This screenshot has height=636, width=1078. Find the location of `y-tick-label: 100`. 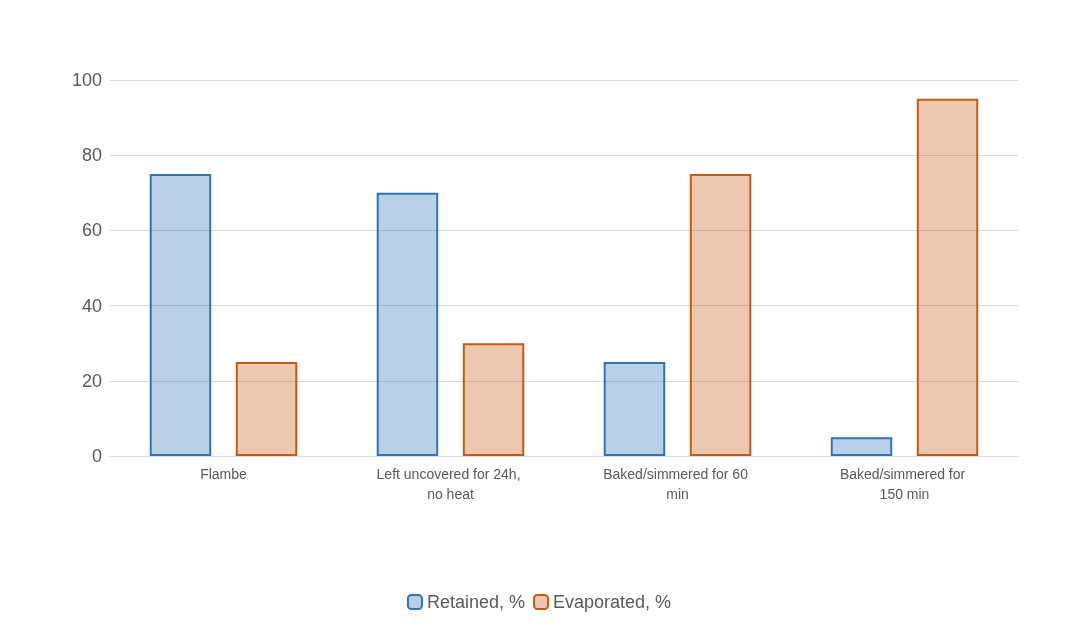

y-tick-label: 100 is located at coordinates (86, 80).